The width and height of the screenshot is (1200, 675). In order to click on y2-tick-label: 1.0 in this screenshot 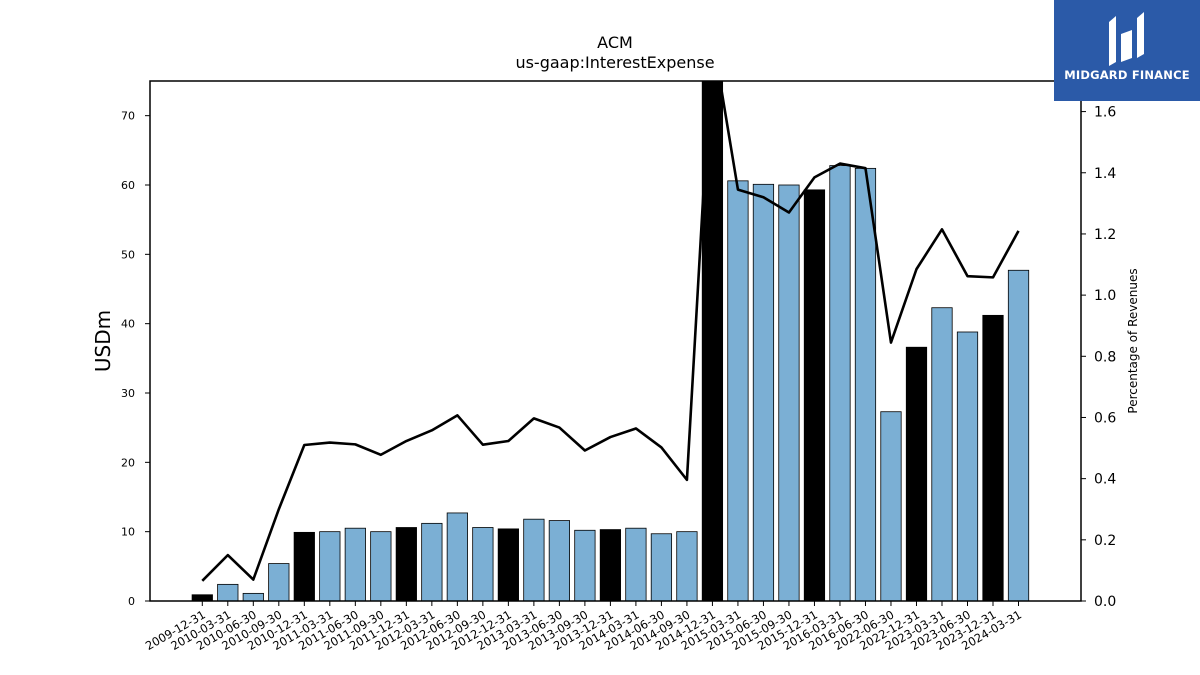, I will do `click(1105, 296)`.